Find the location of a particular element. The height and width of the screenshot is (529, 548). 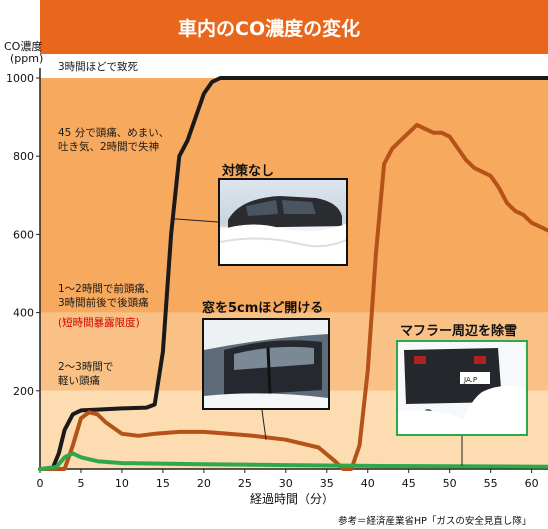

annotation-death: 3時間ほどで致死 is located at coordinates (98, 67).